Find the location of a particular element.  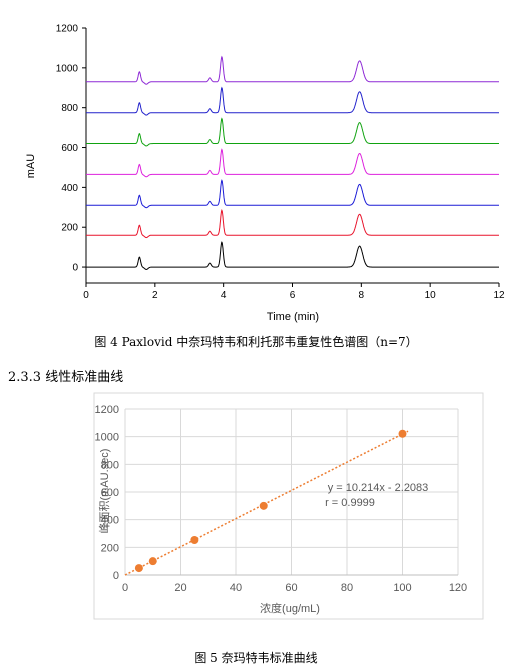

calibration-trendline is located at coordinates (266, 503).